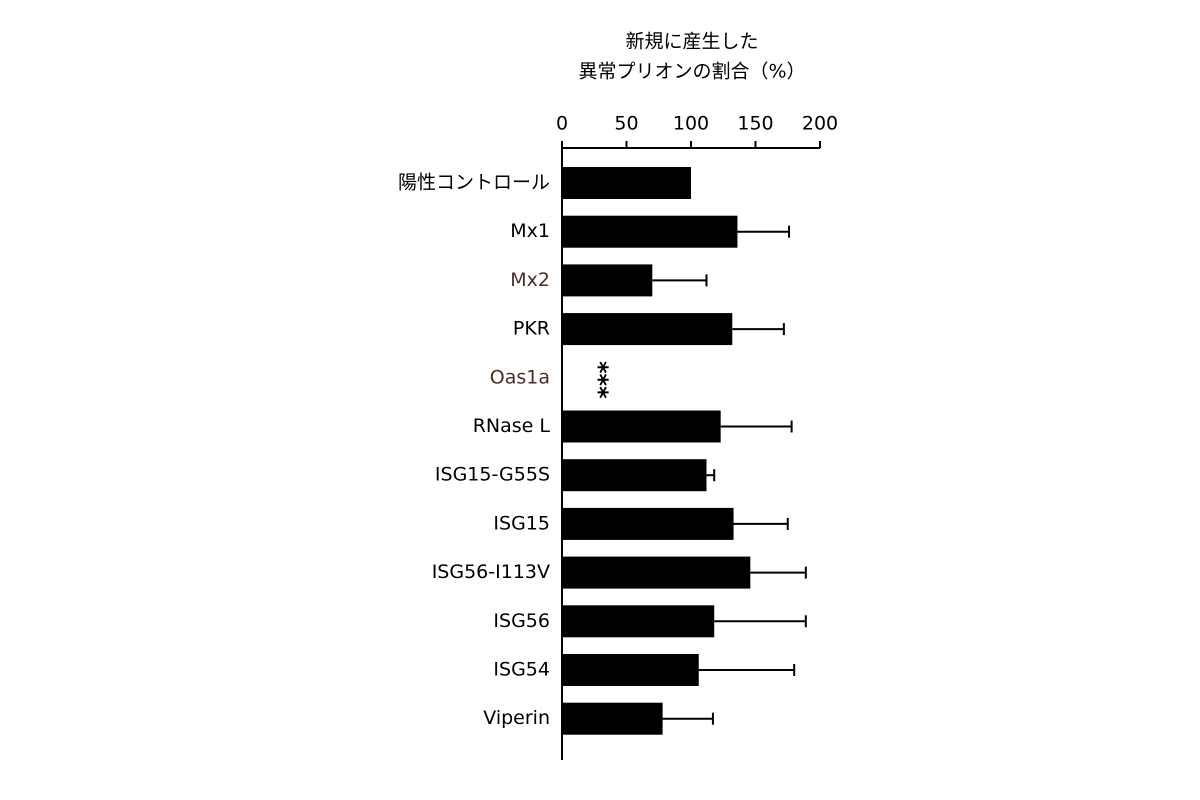  I want to click on y-tick-label: ISG56-I113V, so click(491, 572).